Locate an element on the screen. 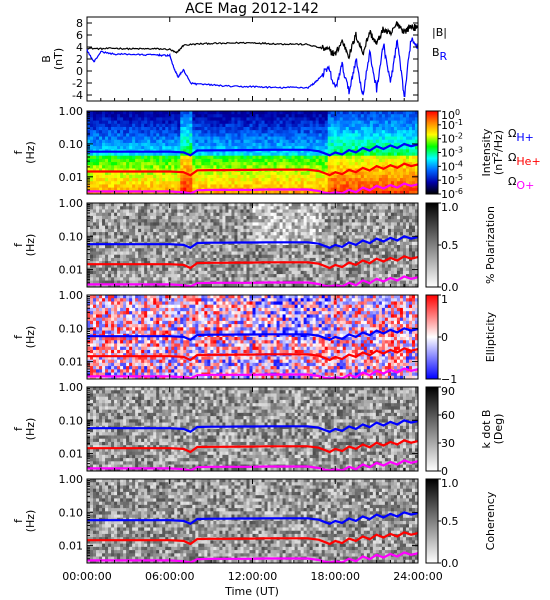 The height and width of the screenshot is (600, 550). legend-omega-he-plus: ΩHe+ is located at coordinates (524, 159).